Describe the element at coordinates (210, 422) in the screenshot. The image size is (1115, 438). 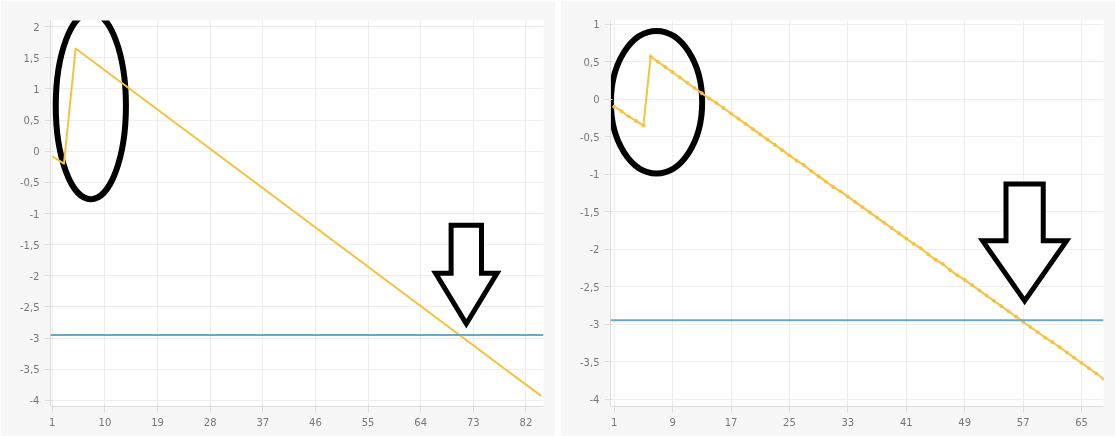
I see `x-tick-label: 28` at that location.